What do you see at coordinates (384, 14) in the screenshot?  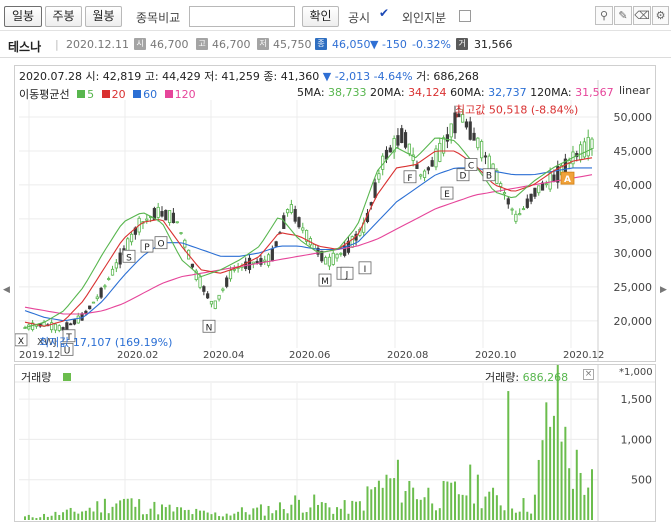 I see `disclosure-checkbox: ✔` at bounding box center [384, 14].